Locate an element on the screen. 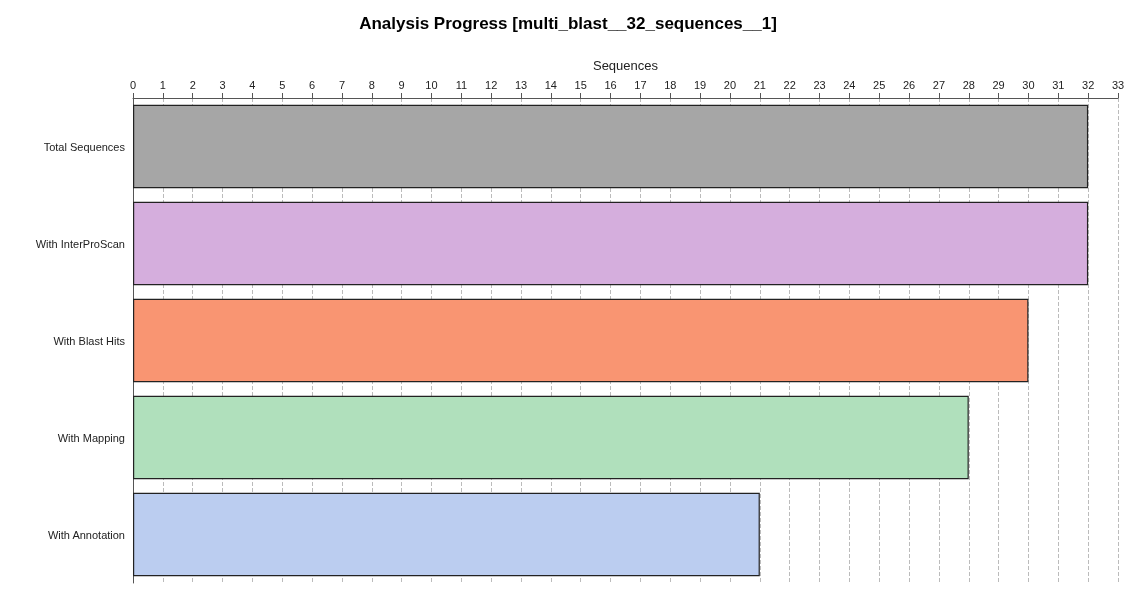 Image resolution: width=1142 pixels, height=603 pixels. x-tick-label: 31 is located at coordinates (1058, 84).